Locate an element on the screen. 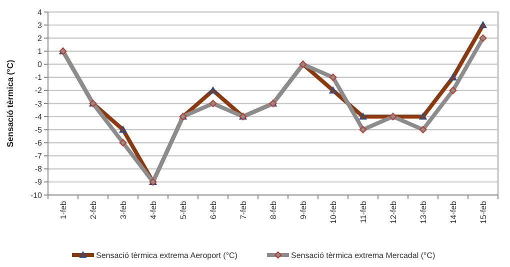 This screenshot has height=267, width=510. y-tick-label: 2 is located at coordinates (40, 38).